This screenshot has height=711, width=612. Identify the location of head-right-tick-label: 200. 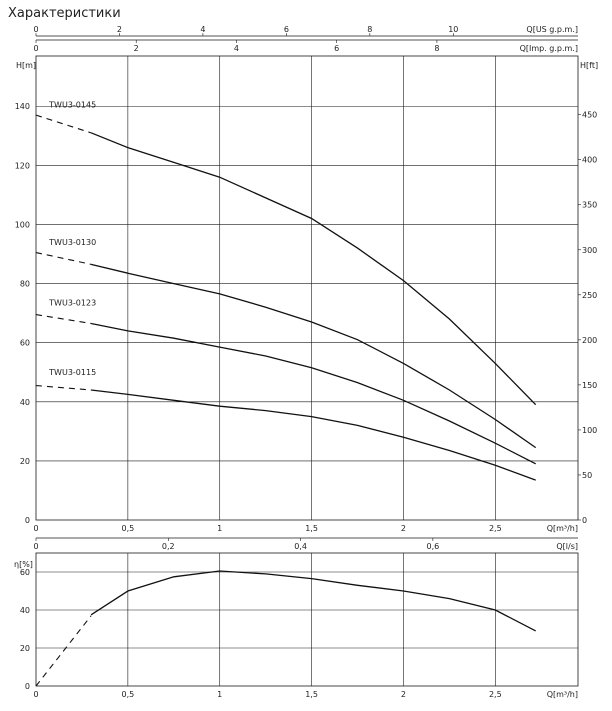
(589, 340).